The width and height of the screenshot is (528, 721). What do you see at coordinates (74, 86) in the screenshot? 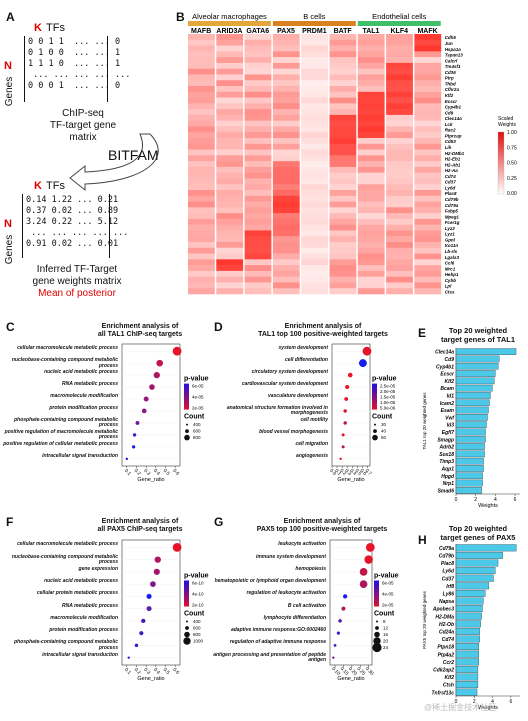
I see `binary-row: 0 0 0 1 ... ... 0` at bounding box center [74, 86].